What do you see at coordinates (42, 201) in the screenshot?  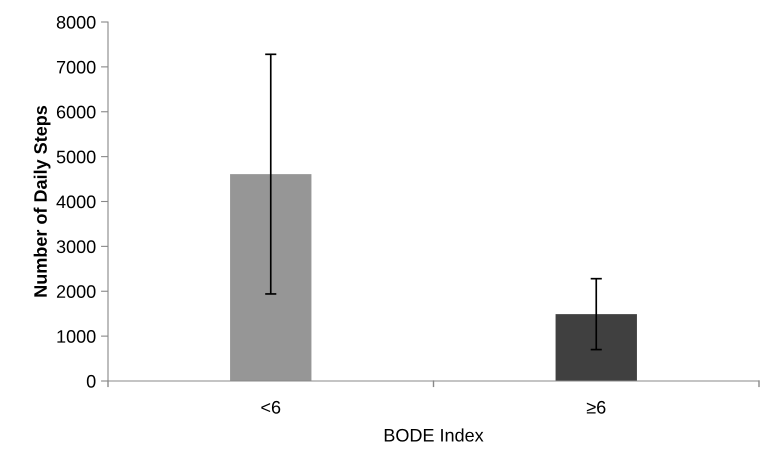 I see `y-axis-title: Number of Daily Steps` at bounding box center [42, 201].